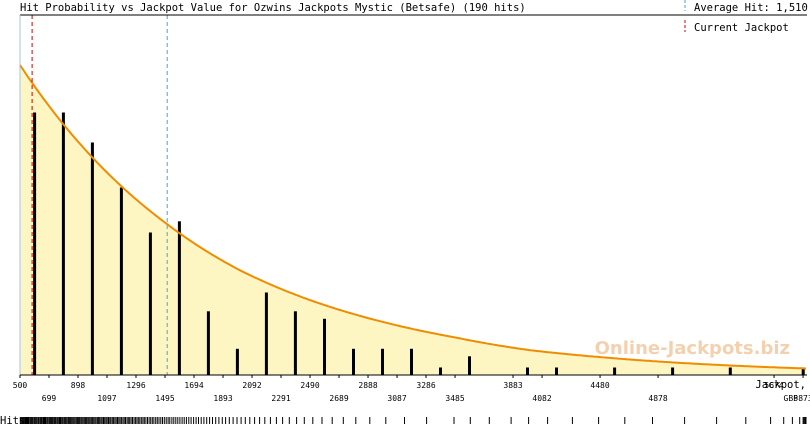  I want to click on hits-label: Hits, so click(12, 420).